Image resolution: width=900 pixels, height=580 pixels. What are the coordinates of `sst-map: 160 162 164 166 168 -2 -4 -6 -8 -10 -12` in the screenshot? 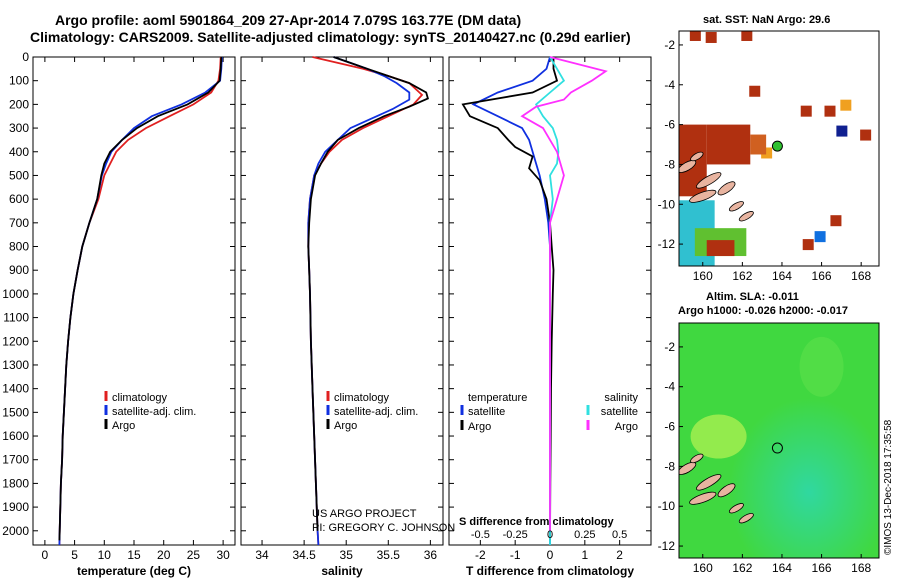 It's located at (769, 156).